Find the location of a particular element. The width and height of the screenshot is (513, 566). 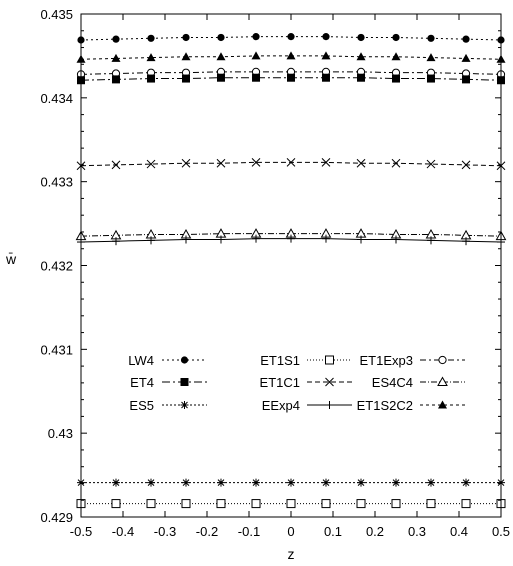

legend-label: ET1S1 is located at coordinates (280, 360).